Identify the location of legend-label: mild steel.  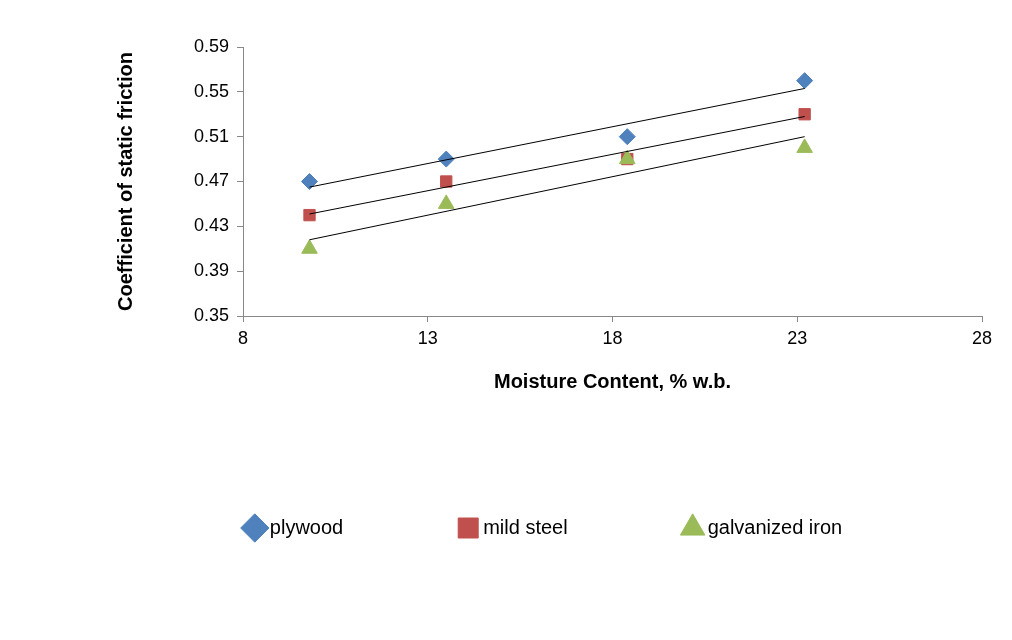
(525, 526).